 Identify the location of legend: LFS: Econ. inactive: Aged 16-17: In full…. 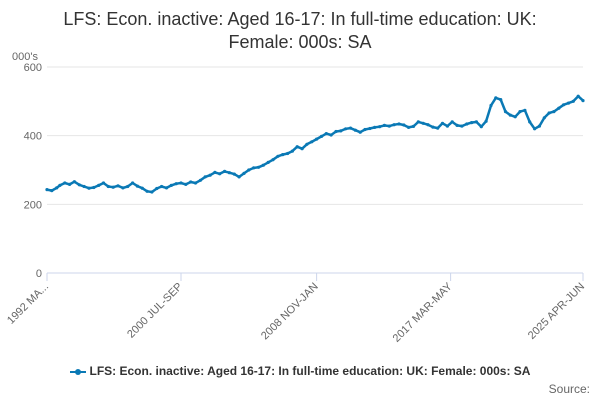
(300, 371).